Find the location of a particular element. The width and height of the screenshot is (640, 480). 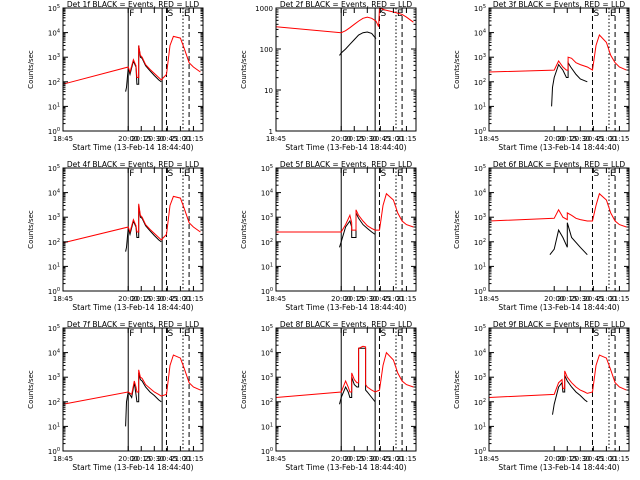

y-tick-label: 103 is located at coordinates (480, 377).